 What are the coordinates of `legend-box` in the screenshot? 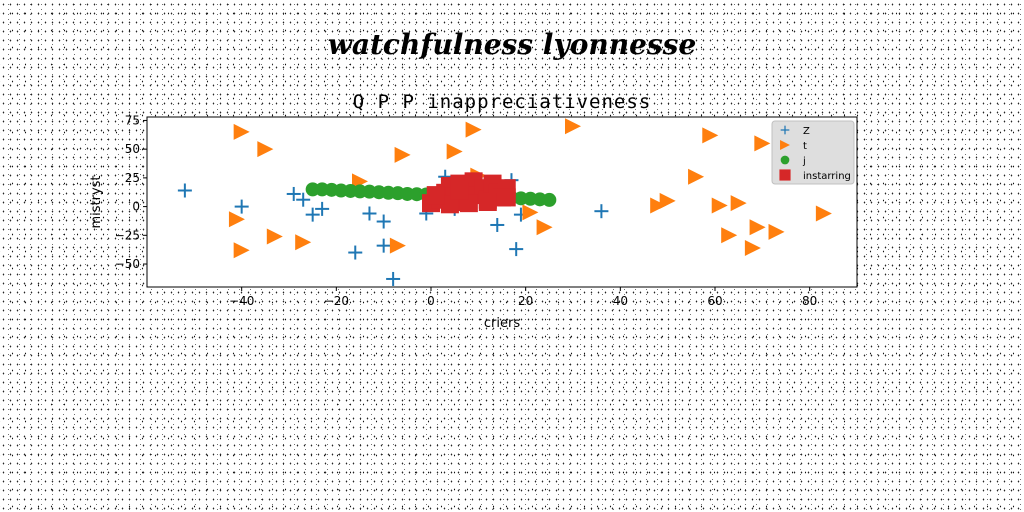 It's located at (813, 152).